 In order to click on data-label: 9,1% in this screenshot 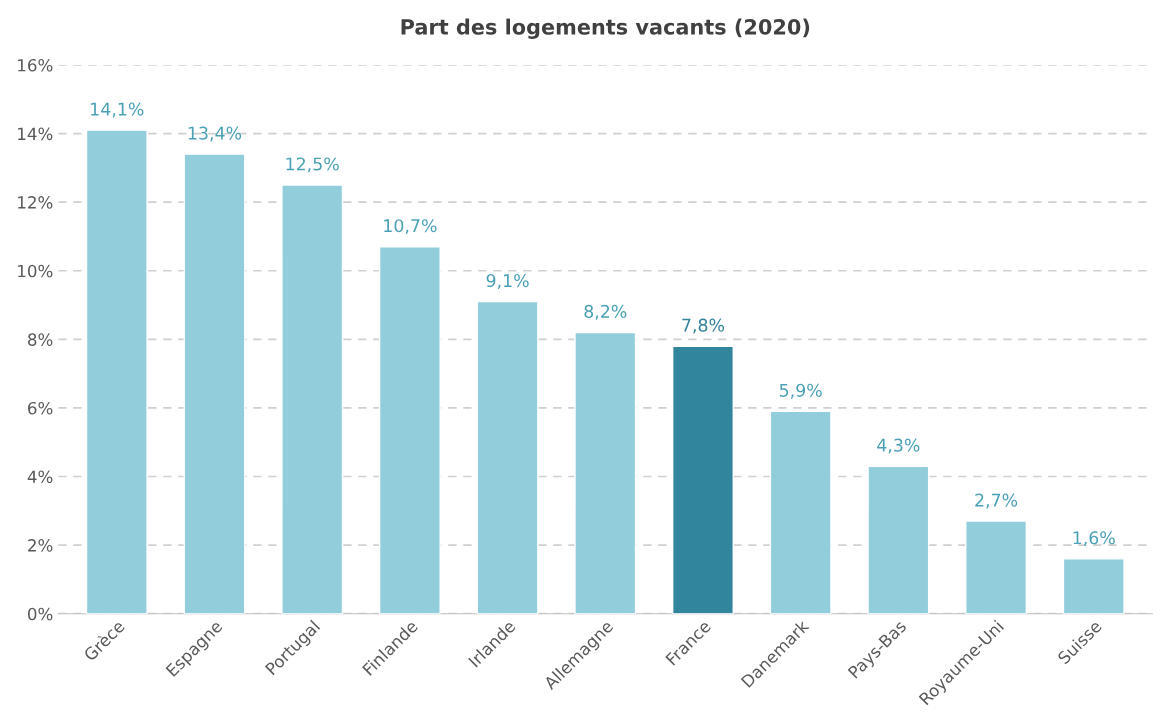, I will do `click(507, 281)`.